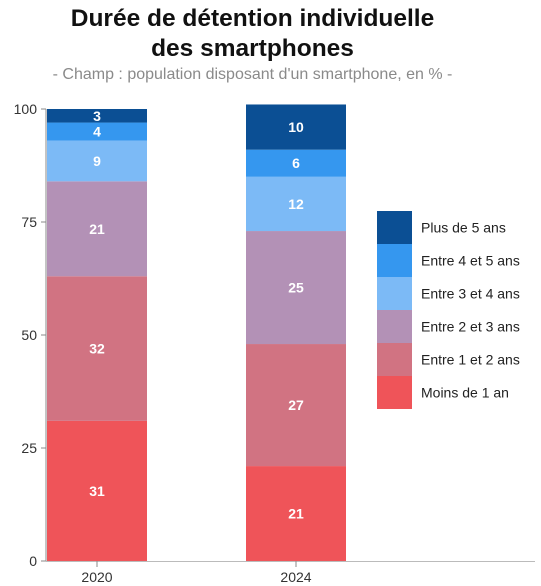  I want to click on data-label-2024-4: 6, so click(296, 163).